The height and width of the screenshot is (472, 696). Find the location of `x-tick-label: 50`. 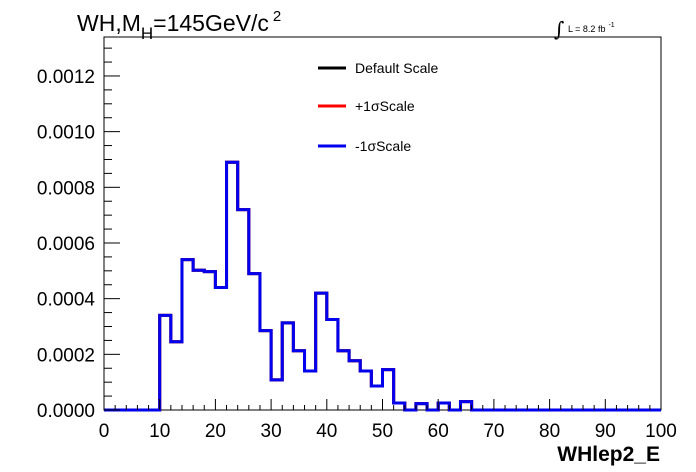

x-tick-label: 50 is located at coordinates (382, 431).